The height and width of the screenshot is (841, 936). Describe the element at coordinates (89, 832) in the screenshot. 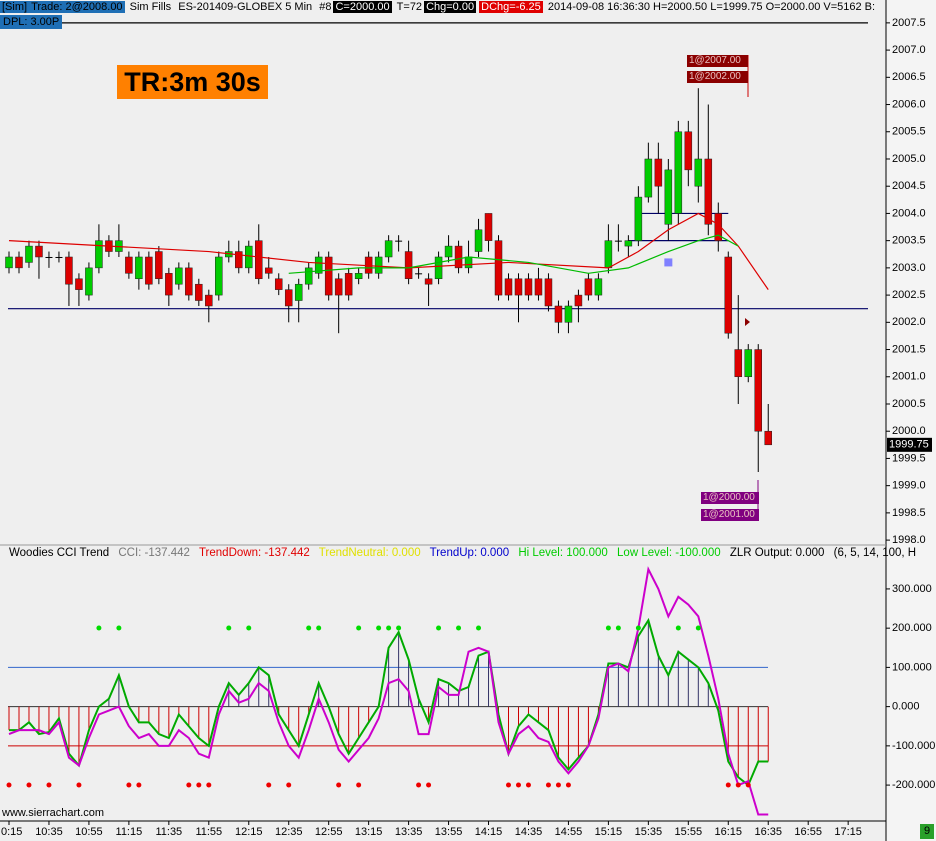

I see `x-tick-label: 10:55` at that location.